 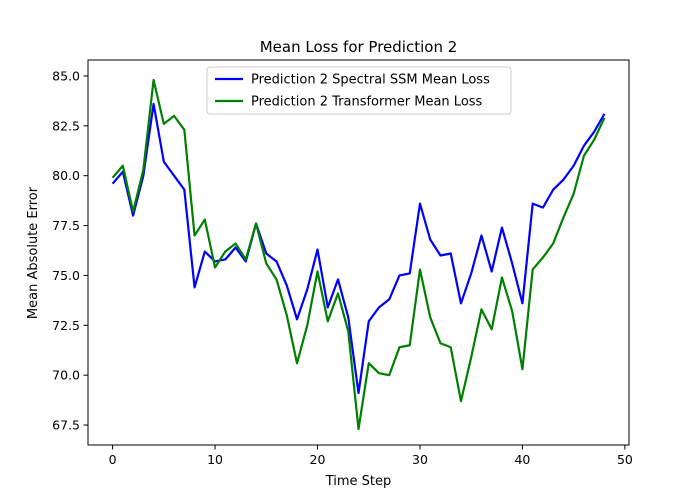 I want to click on y-tick-label: 70.0, so click(x=66, y=375).